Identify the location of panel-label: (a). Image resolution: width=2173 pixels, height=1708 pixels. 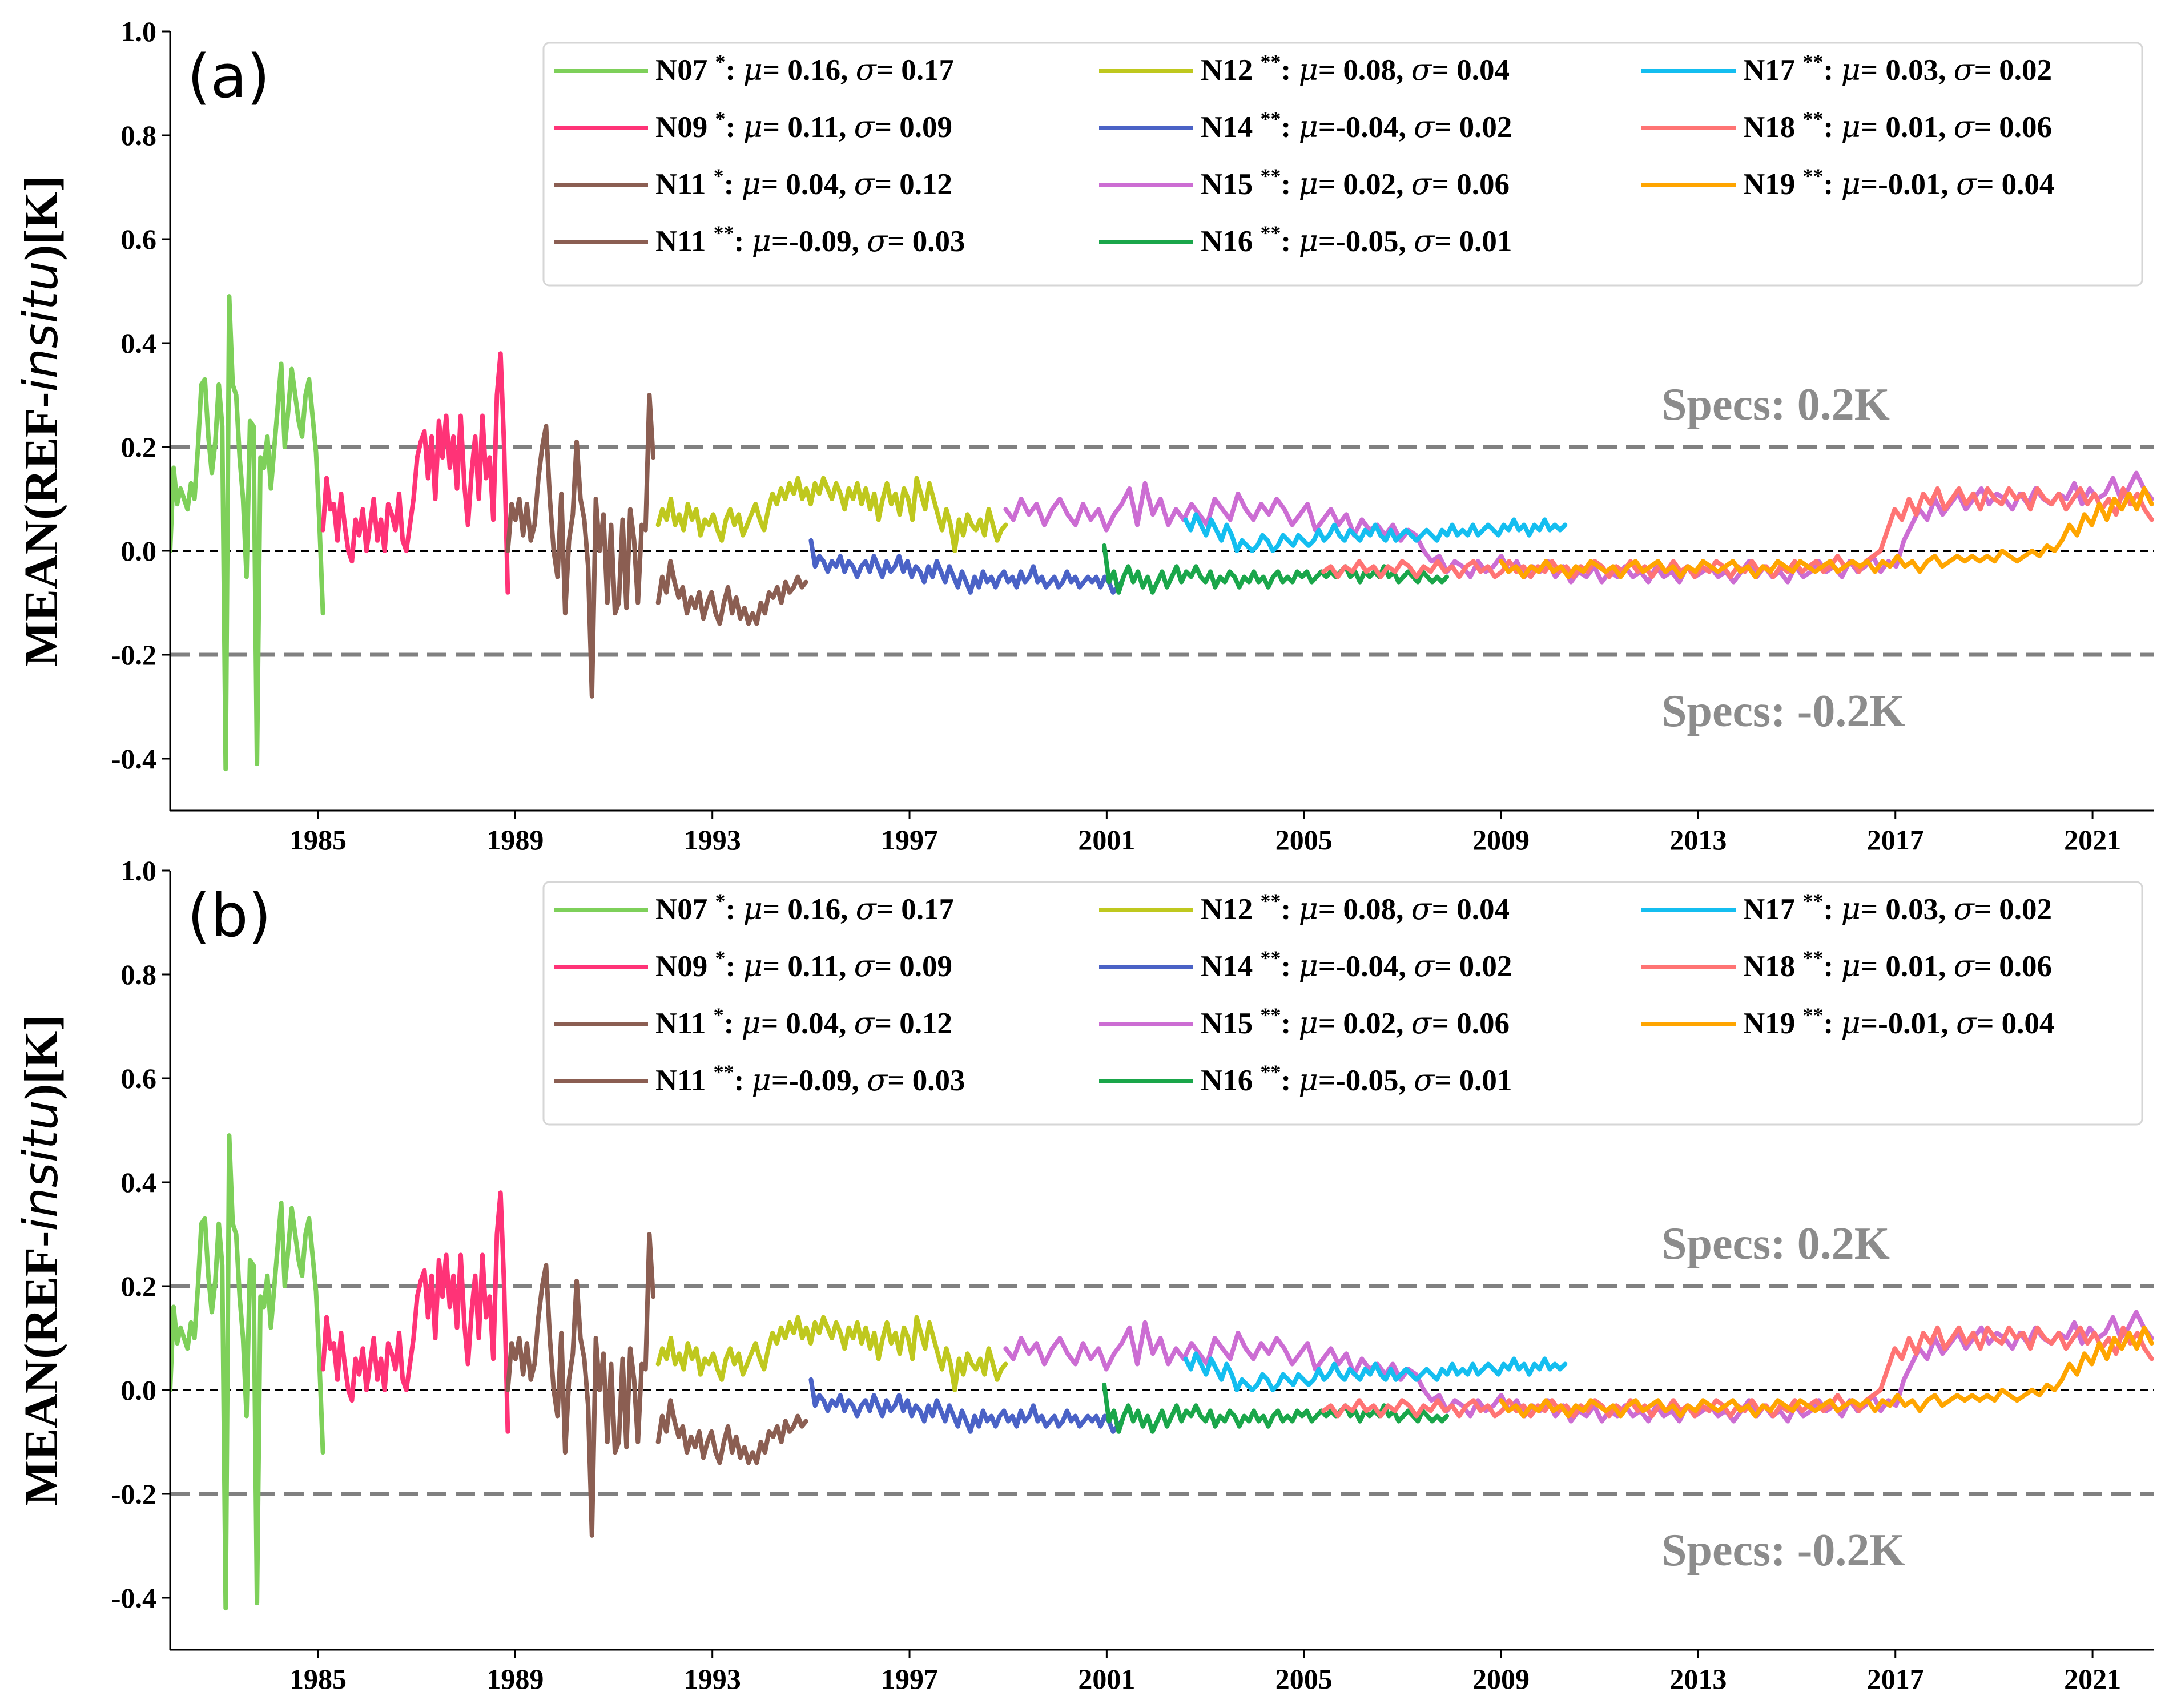
(228, 76).